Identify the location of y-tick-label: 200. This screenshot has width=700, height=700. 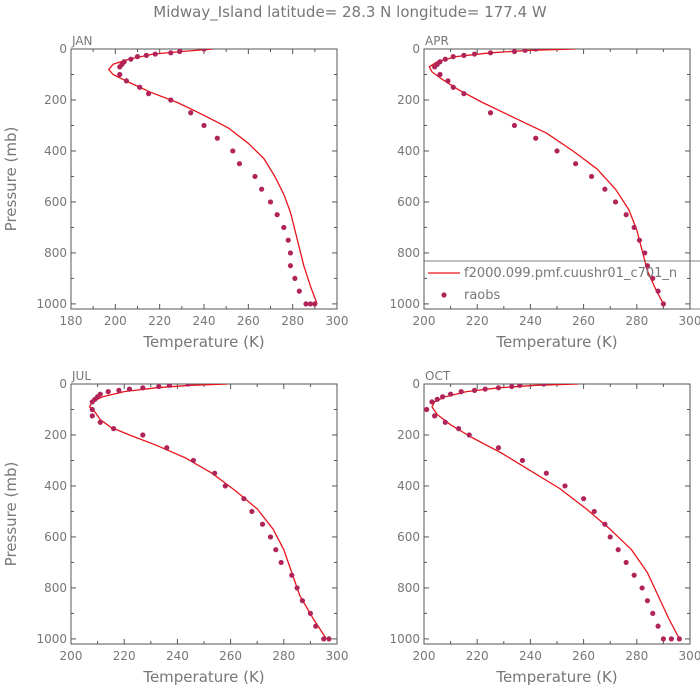
(55, 435).